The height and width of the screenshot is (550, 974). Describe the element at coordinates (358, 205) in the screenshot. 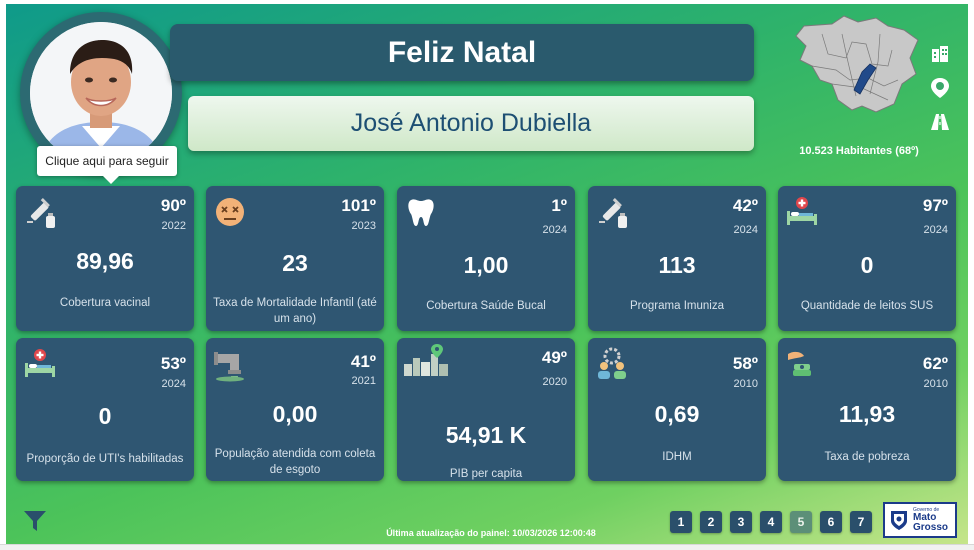

I see `card-rank: 101º` at that location.